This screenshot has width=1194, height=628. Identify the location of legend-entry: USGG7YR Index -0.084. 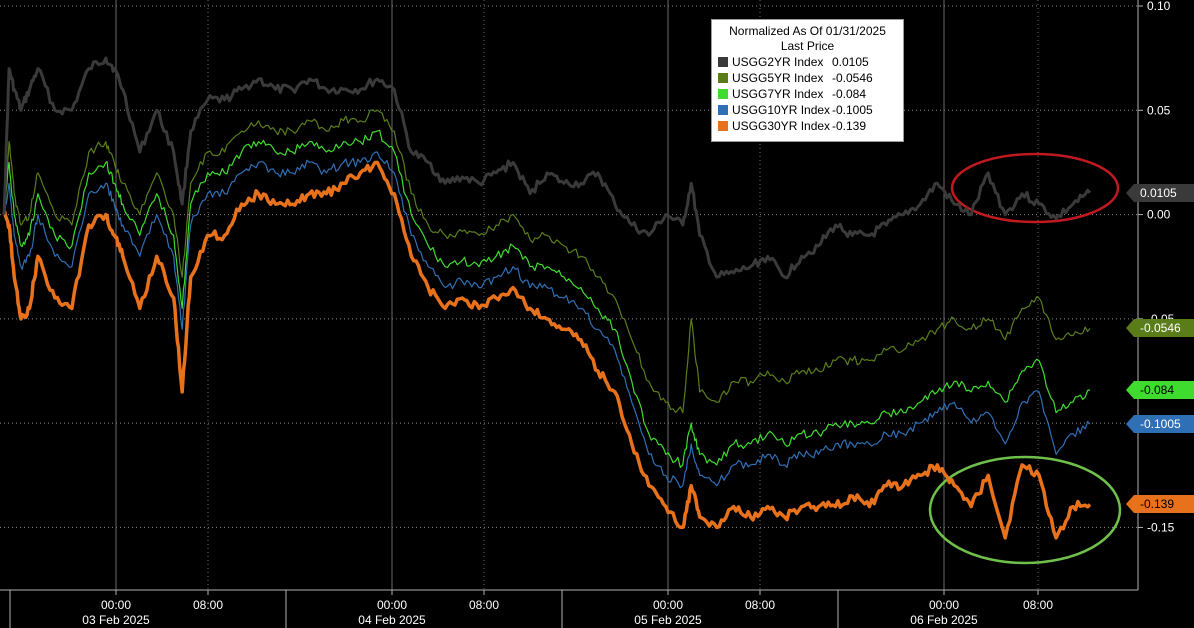
(807, 94).